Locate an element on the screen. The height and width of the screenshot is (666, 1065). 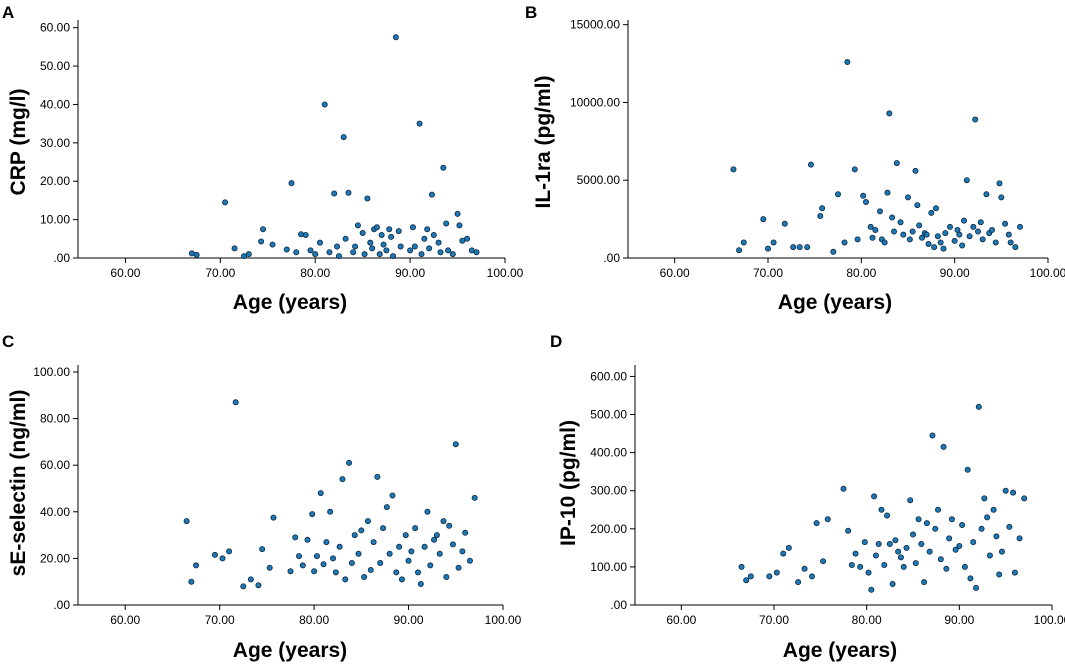
panel-b-x-tick-label: 90.00 is located at coordinates (955, 273).